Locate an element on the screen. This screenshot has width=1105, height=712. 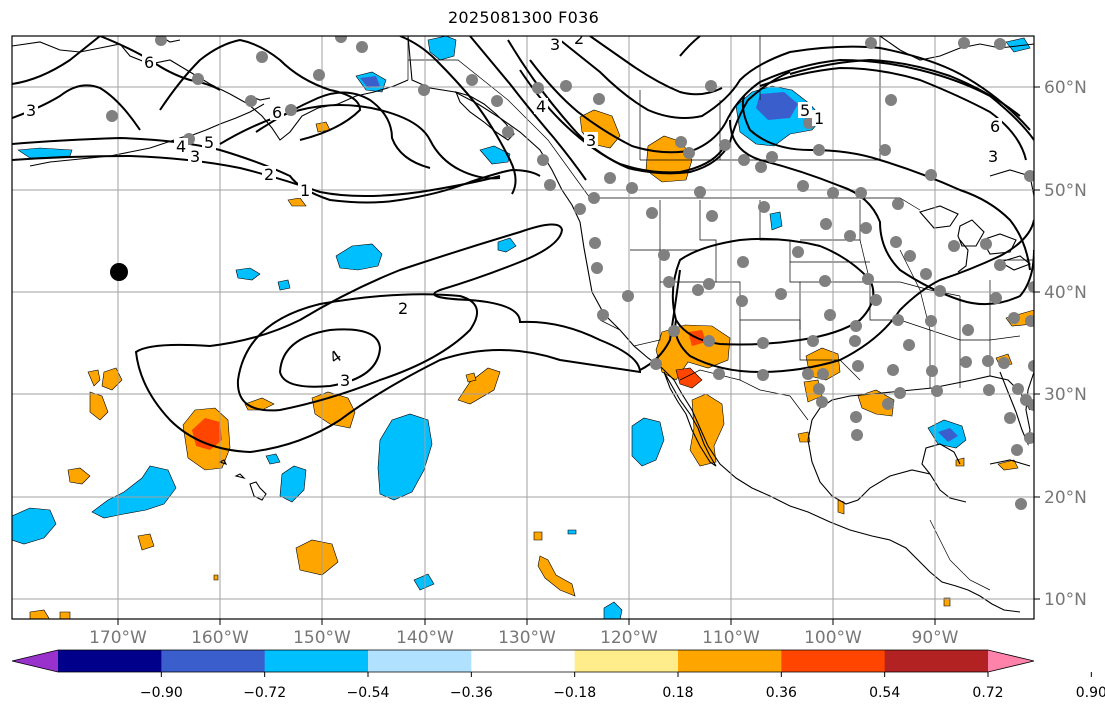
map-title: 2025081300 F036 is located at coordinates (523, 17).